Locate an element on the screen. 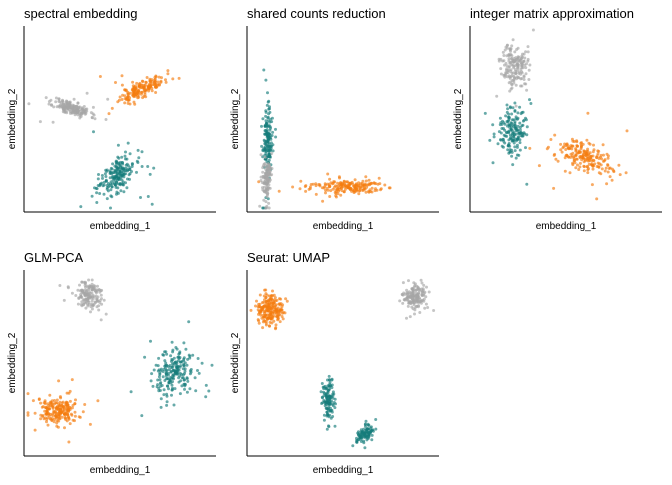 Image resolution: width=672 pixels, height=485 pixels. y-axis-label: embedding_2 is located at coordinates (235, 118).